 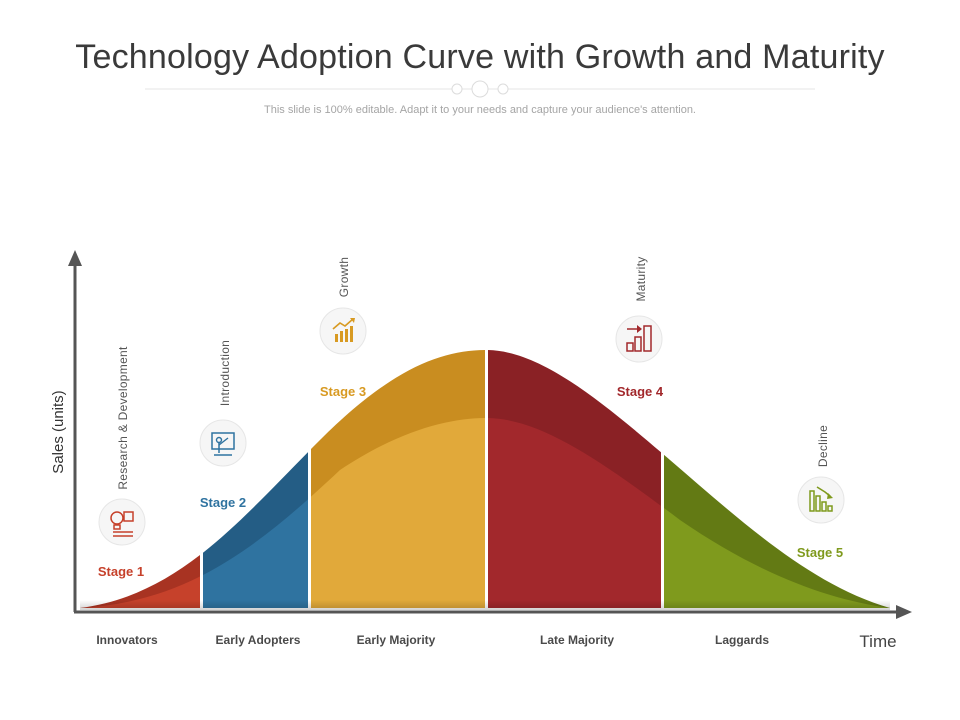 What do you see at coordinates (58, 431) in the screenshot?
I see `y-axis-label: Sales (units)` at bounding box center [58, 431].